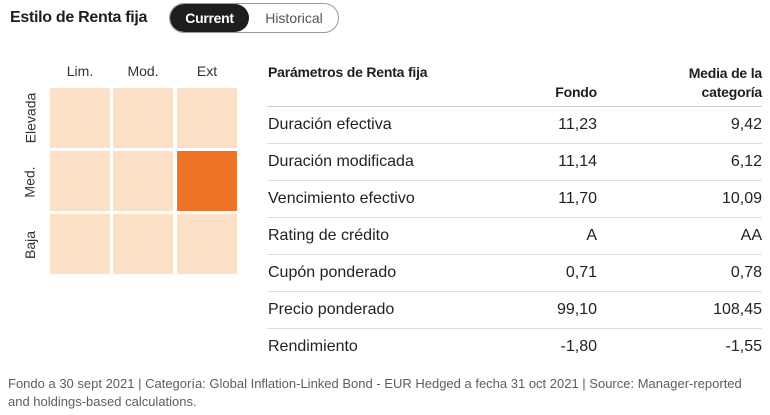 The image size is (770, 415). What do you see at coordinates (514, 273) in the screenshot?
I see `table-row: Cupón ponderado 0,71 0,78` at bounding box center [514, 273].